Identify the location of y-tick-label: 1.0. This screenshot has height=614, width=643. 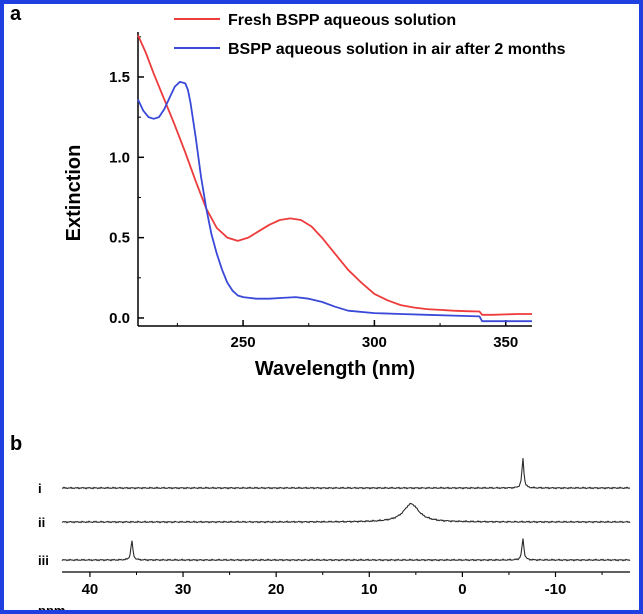
(119, 157).